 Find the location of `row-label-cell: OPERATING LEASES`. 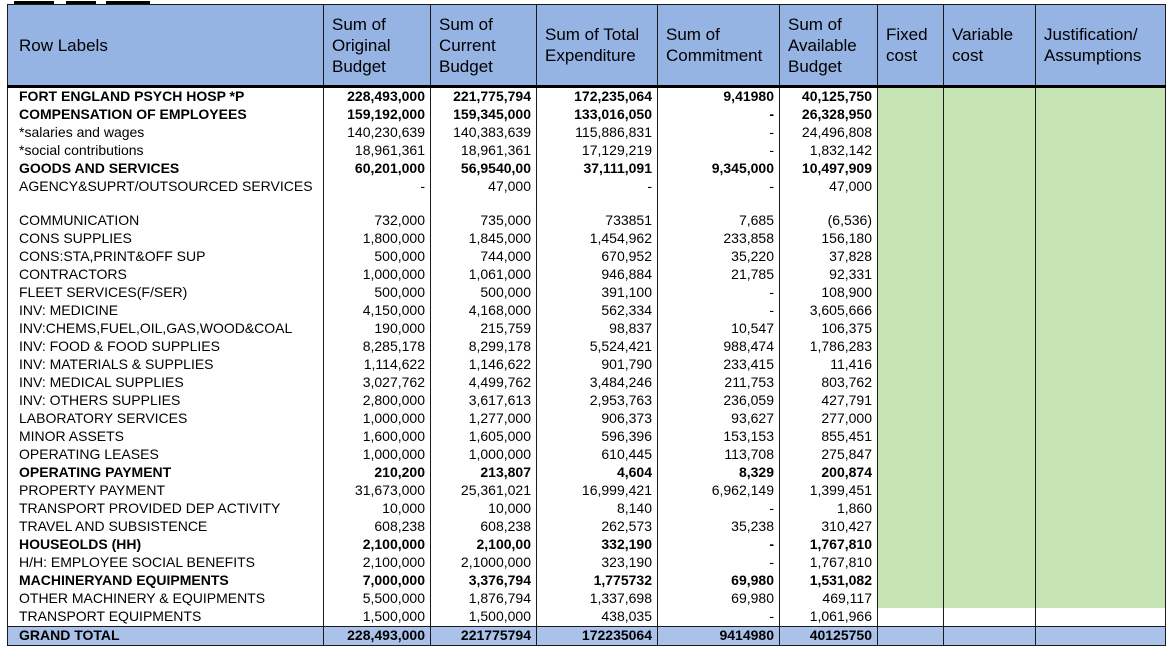

row-label-cell: OPERATING LEASES is located at coordinates (165, 455).